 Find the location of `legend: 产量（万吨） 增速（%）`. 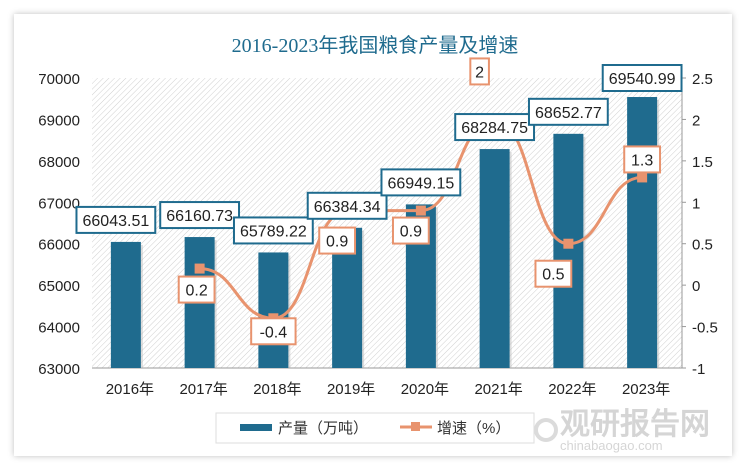

legend: 产量（万吨） 增速（%） is located at coordinates (375, 428).